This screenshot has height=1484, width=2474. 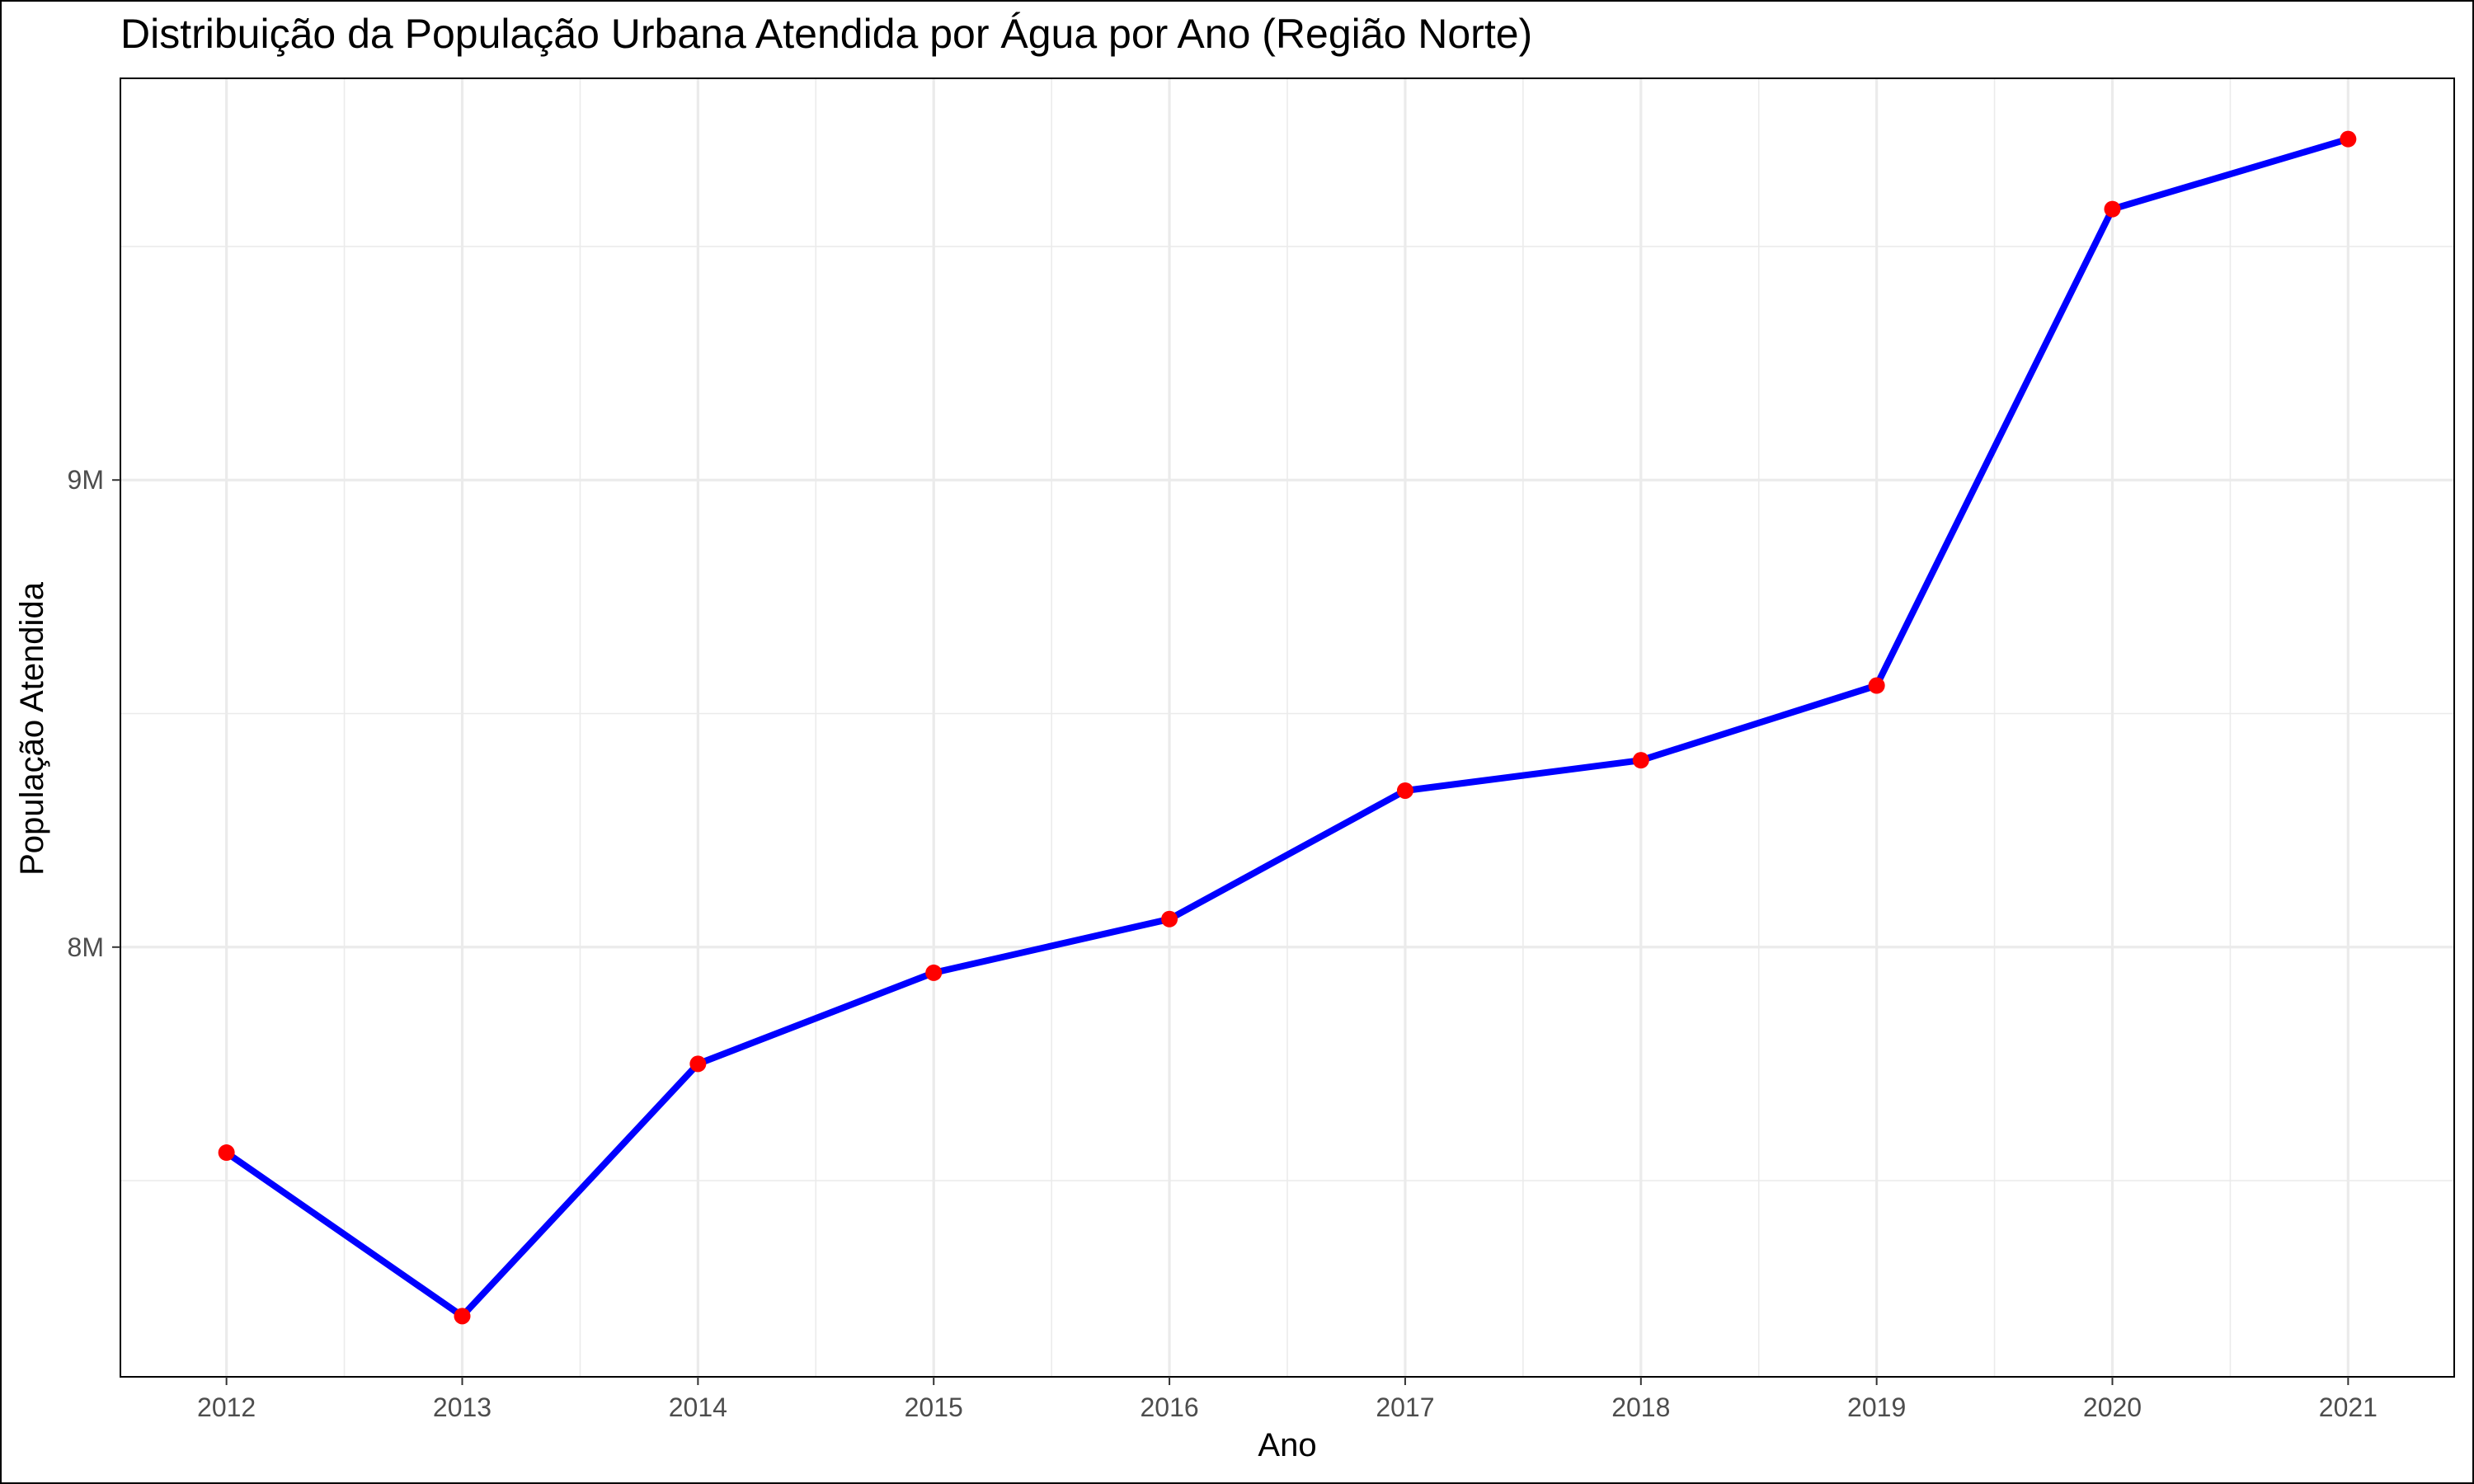 I want to click on x-tick-label: 2017, so click(x=1405, y=1407).